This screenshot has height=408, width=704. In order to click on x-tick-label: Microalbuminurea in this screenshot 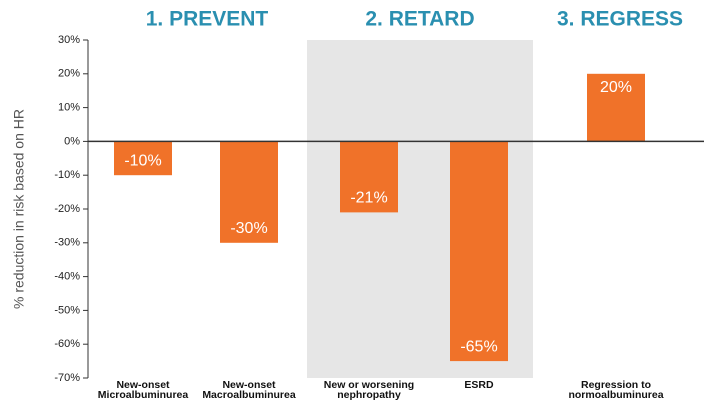, I will do `click(143, 395)`.